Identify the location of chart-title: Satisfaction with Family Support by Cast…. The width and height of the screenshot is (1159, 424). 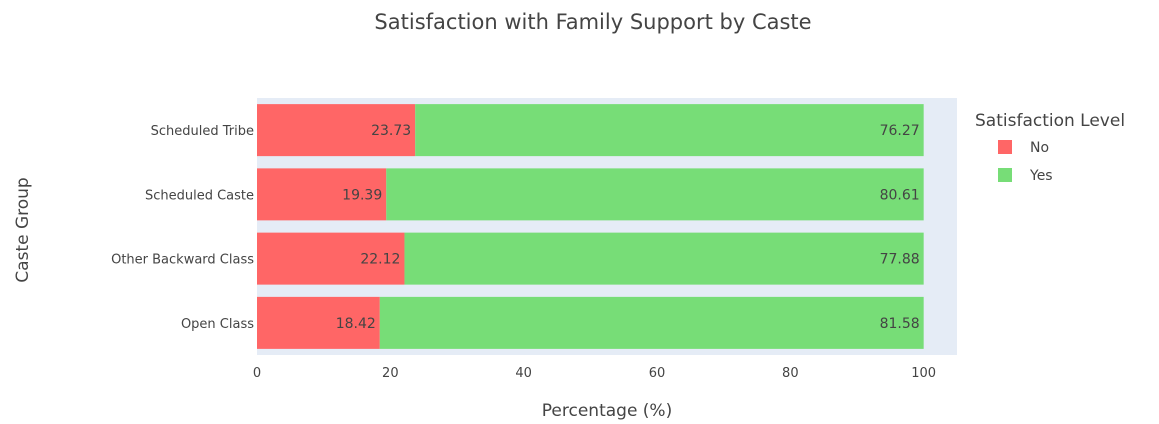
(592, 22).